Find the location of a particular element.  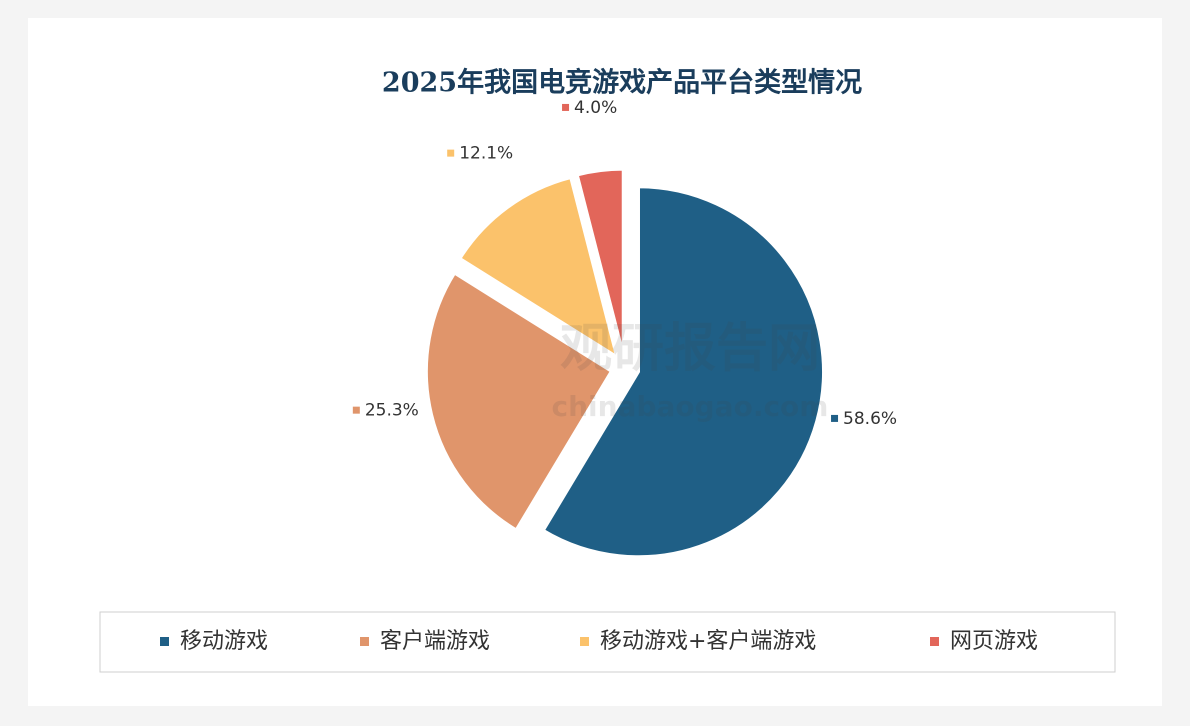

watermark-text: chinabaogao.com is located at coordinates (690, 406).